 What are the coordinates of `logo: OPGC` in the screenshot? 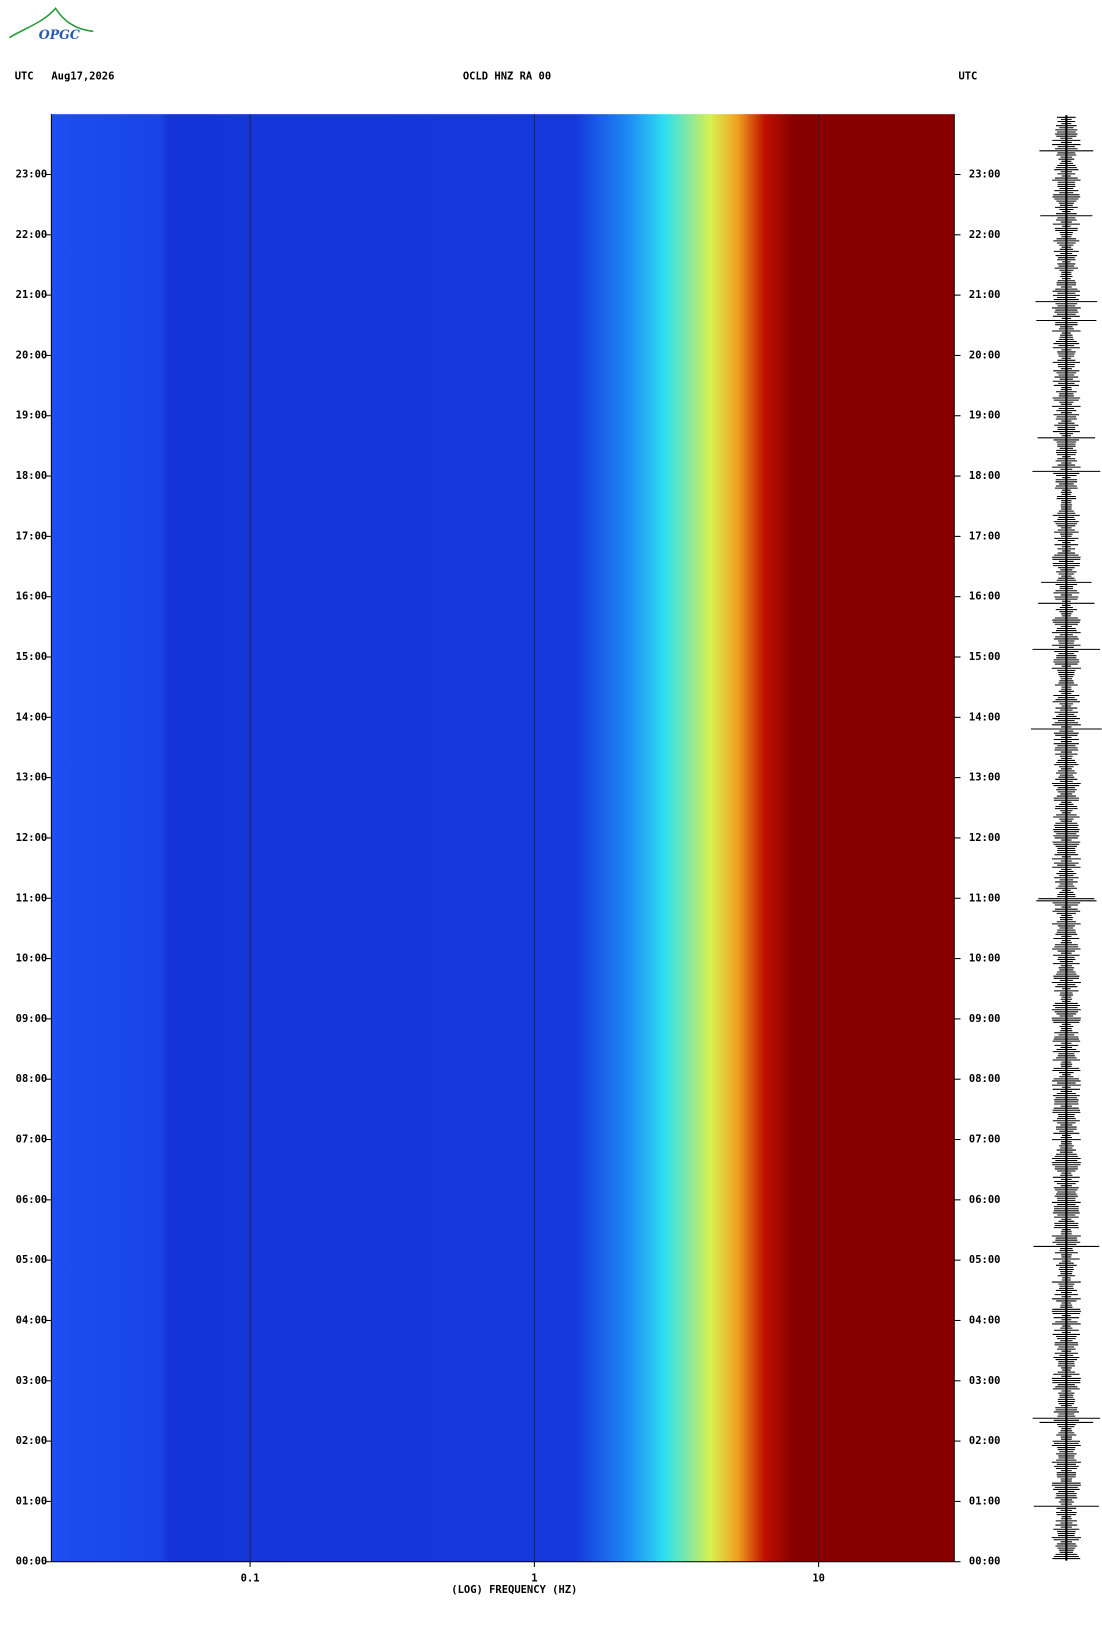 It's located at (59, 34).